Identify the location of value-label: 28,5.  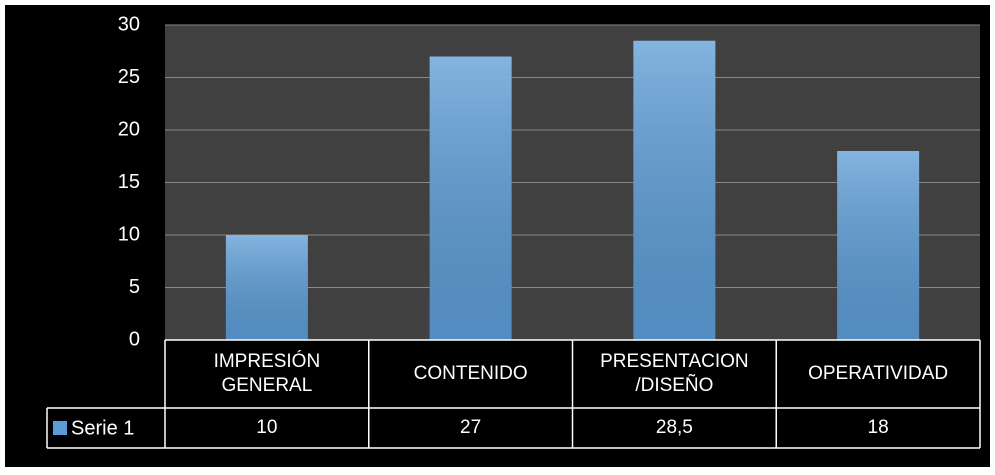
(674, 427).